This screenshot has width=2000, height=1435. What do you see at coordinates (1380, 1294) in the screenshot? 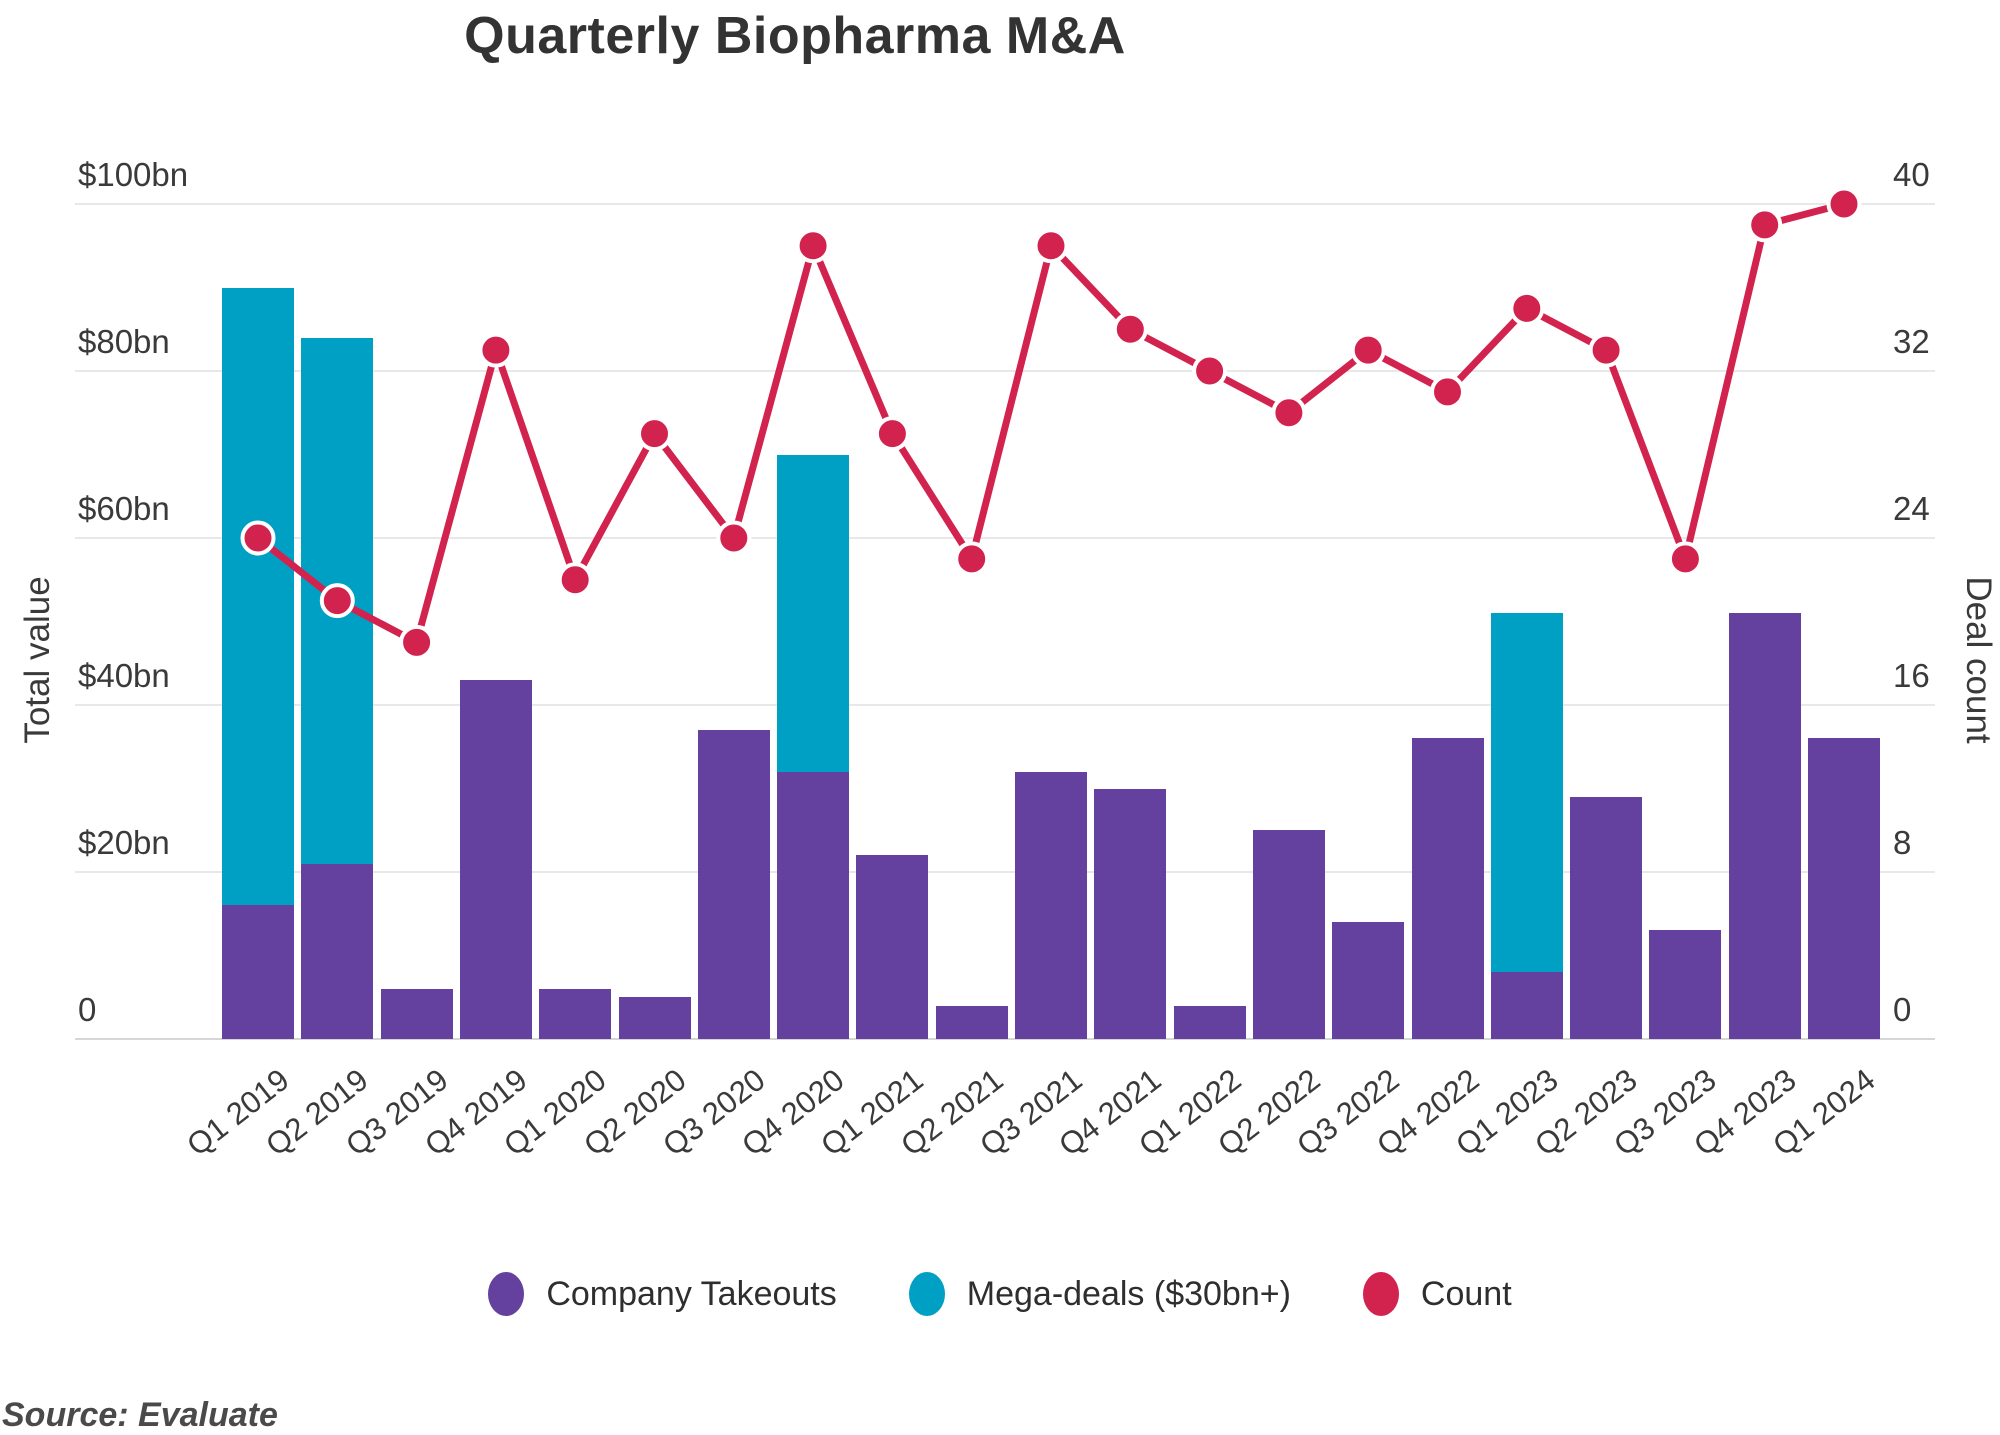
I see `count-dot-icon` at bounding box center [1380, 1294].